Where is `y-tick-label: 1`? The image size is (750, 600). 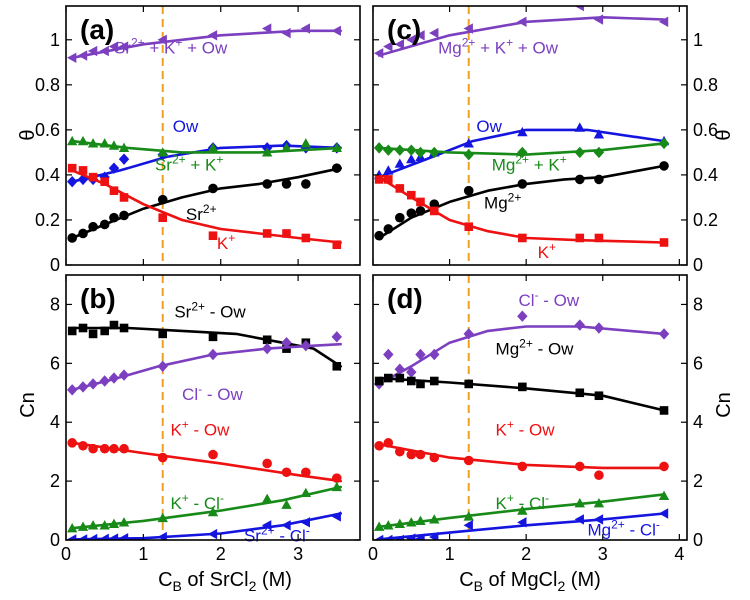 y-tick-label: 1 is located at coordinates (55, 40).